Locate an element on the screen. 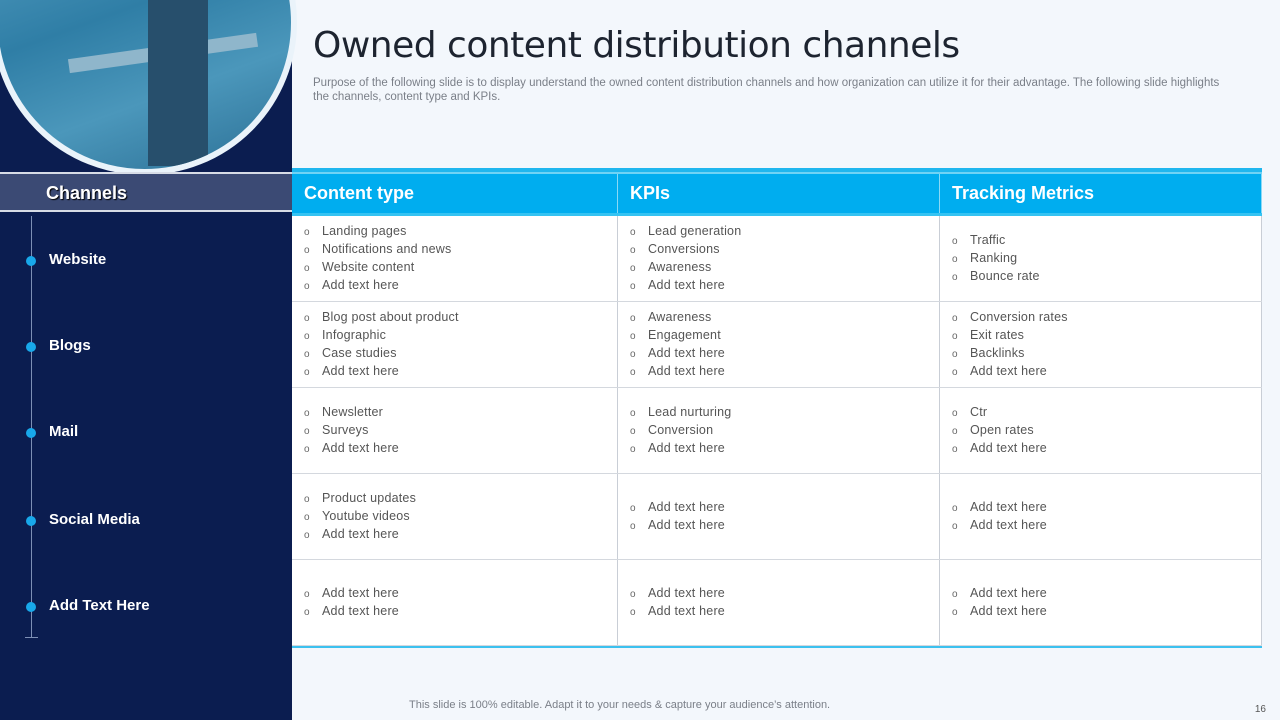  channels-header-label: Channels is located at coordinates (87, 193).